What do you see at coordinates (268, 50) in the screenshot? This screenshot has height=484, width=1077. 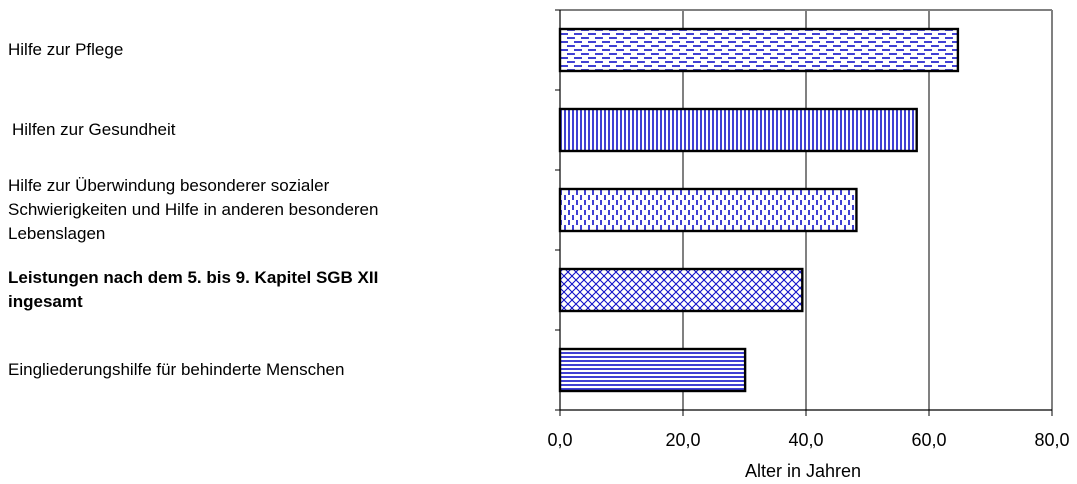 I see `category-label: Hilfe zur Pflege` at bounding box center [268, 50].